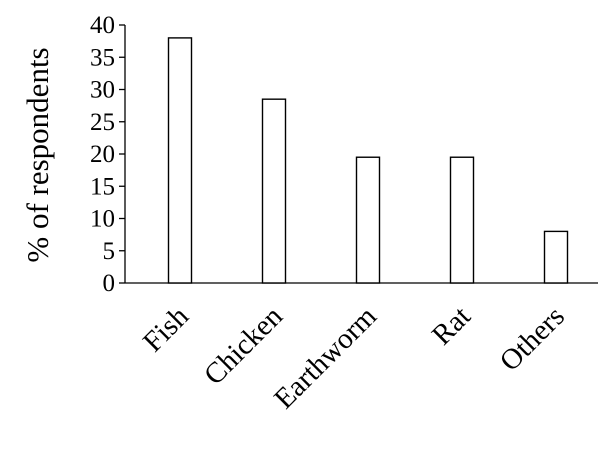 The image size is (601, 451). Describe the element at coordinates (451, 325) in the screenshot. I see `x-tick-label: Rat` at that location.